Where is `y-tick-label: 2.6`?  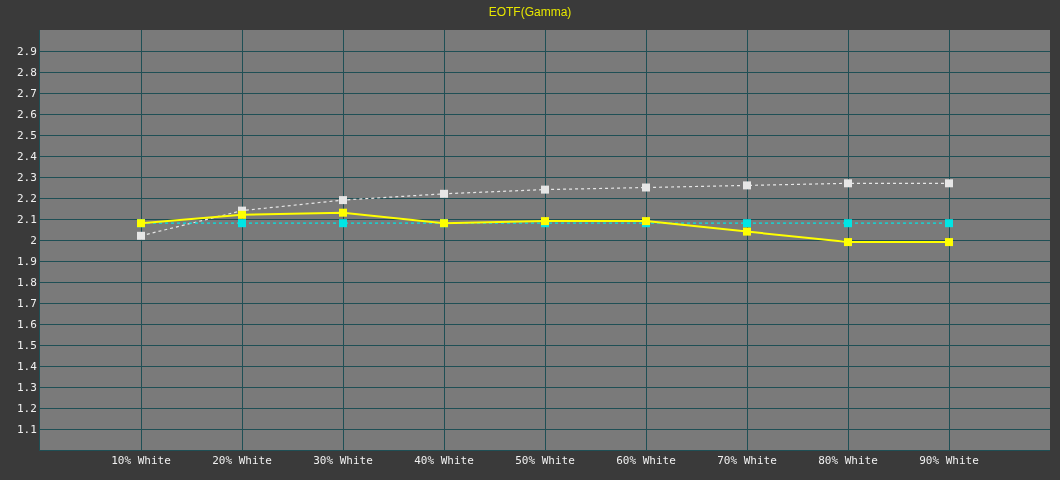 y-tick-label: 2.6 is located at coordinates (26, 114).